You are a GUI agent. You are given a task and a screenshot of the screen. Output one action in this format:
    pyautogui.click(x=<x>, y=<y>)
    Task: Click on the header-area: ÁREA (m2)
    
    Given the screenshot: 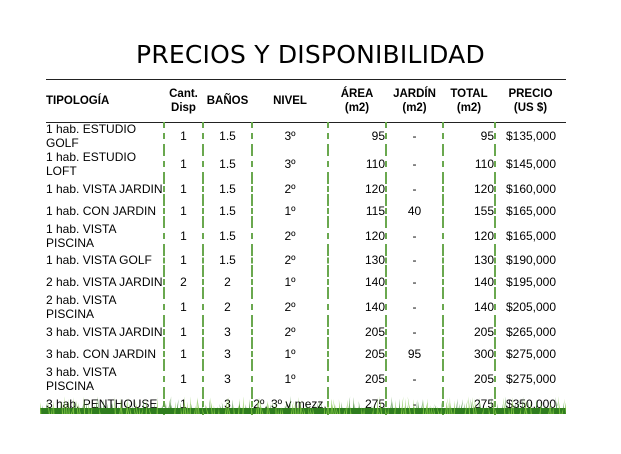 What is the action you would take?
    pyautogui.click(x=357, y=101)
    